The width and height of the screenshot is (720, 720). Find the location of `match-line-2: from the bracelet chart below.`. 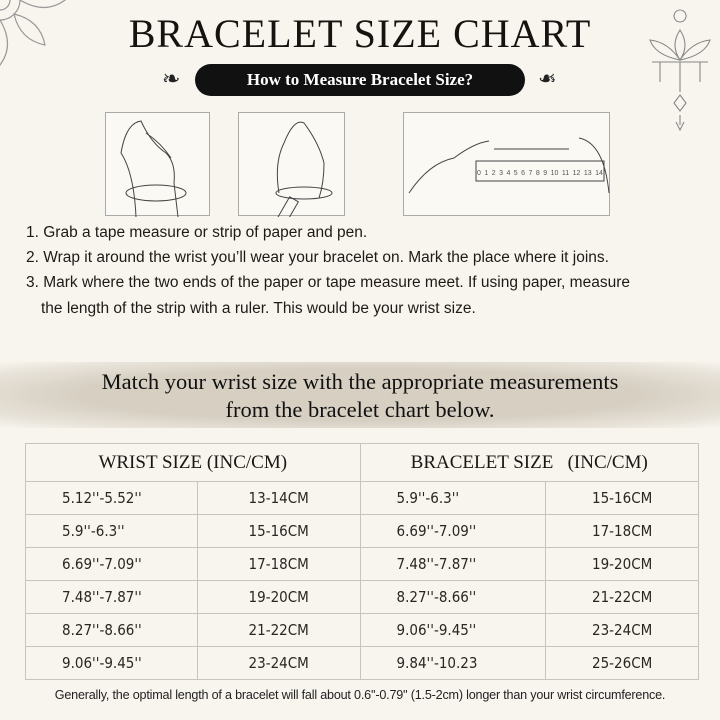

match-line-2: from the bracelet chart below. is located at coordinates (360, 409).